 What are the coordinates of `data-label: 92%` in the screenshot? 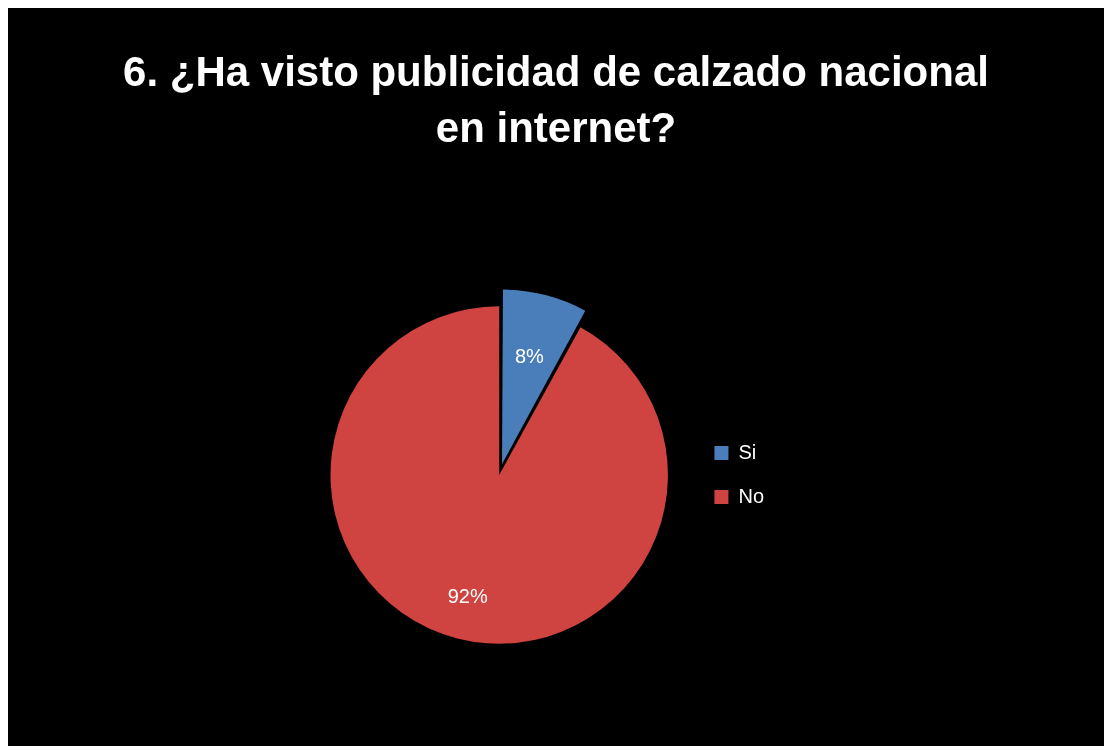 It's located at (467, 596).